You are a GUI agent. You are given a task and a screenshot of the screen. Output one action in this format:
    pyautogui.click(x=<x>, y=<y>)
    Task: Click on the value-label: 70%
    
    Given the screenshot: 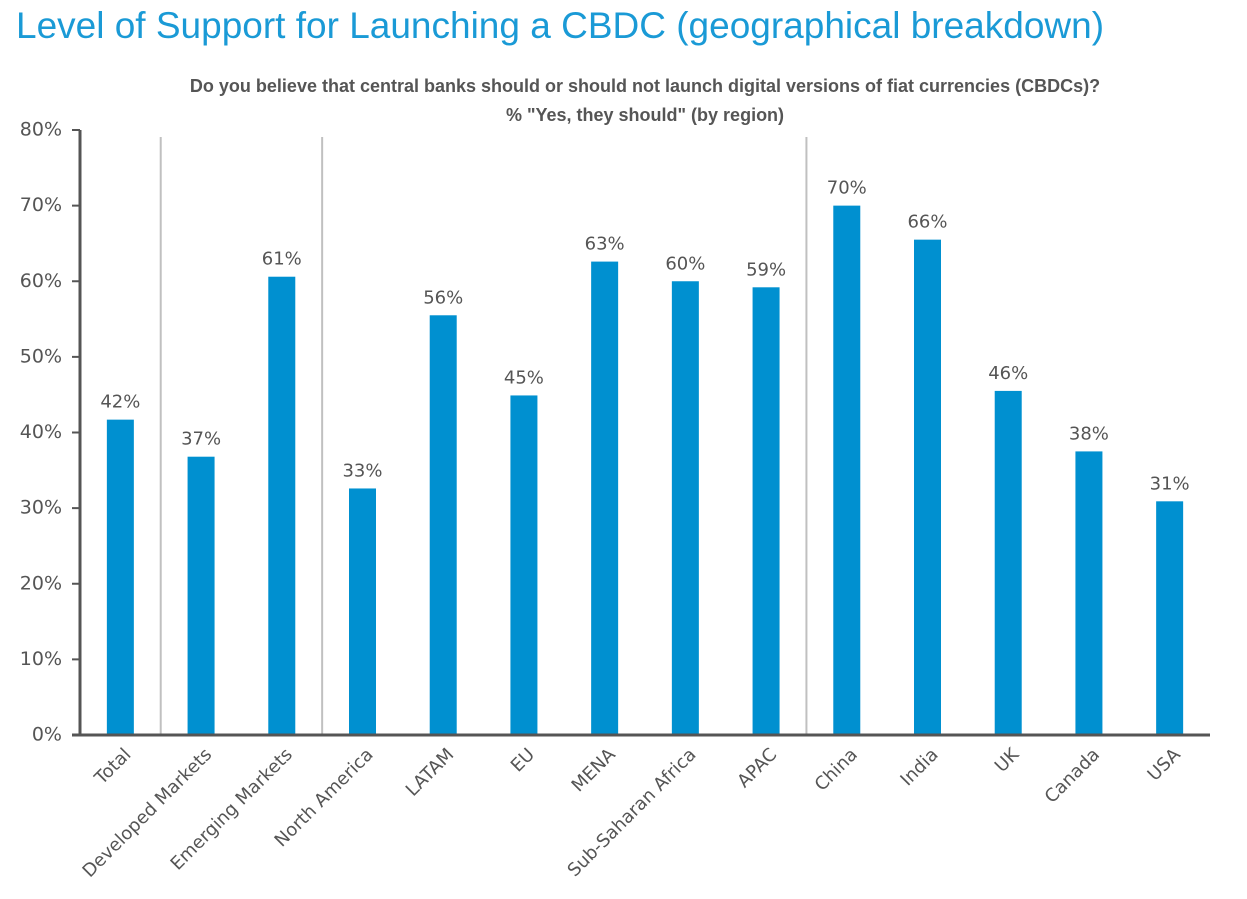 What is the action you would take?
    pyautogui.click(x=847, y=188)
    